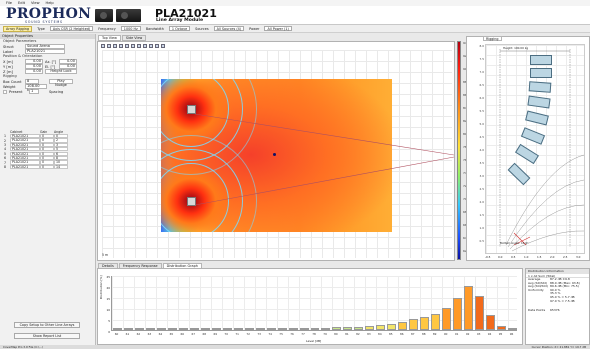 The image size is (590, 349). I want to click on table-row: 2 PLA21021 0 2, so click(47, 140).